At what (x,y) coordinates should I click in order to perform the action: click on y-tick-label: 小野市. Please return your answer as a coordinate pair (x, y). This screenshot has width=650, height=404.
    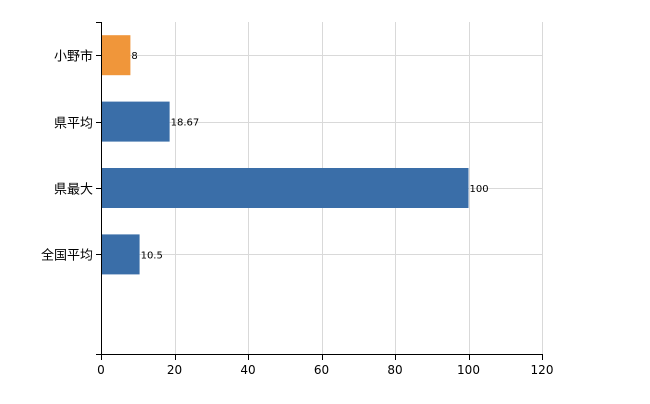
    Looking at the image, I should click on (73, 57).